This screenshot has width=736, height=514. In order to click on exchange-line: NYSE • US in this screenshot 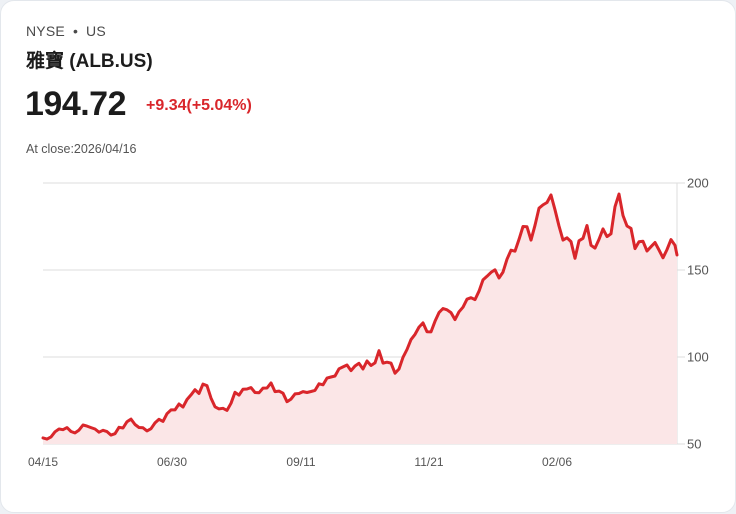, I will do `click(66, 31)`.